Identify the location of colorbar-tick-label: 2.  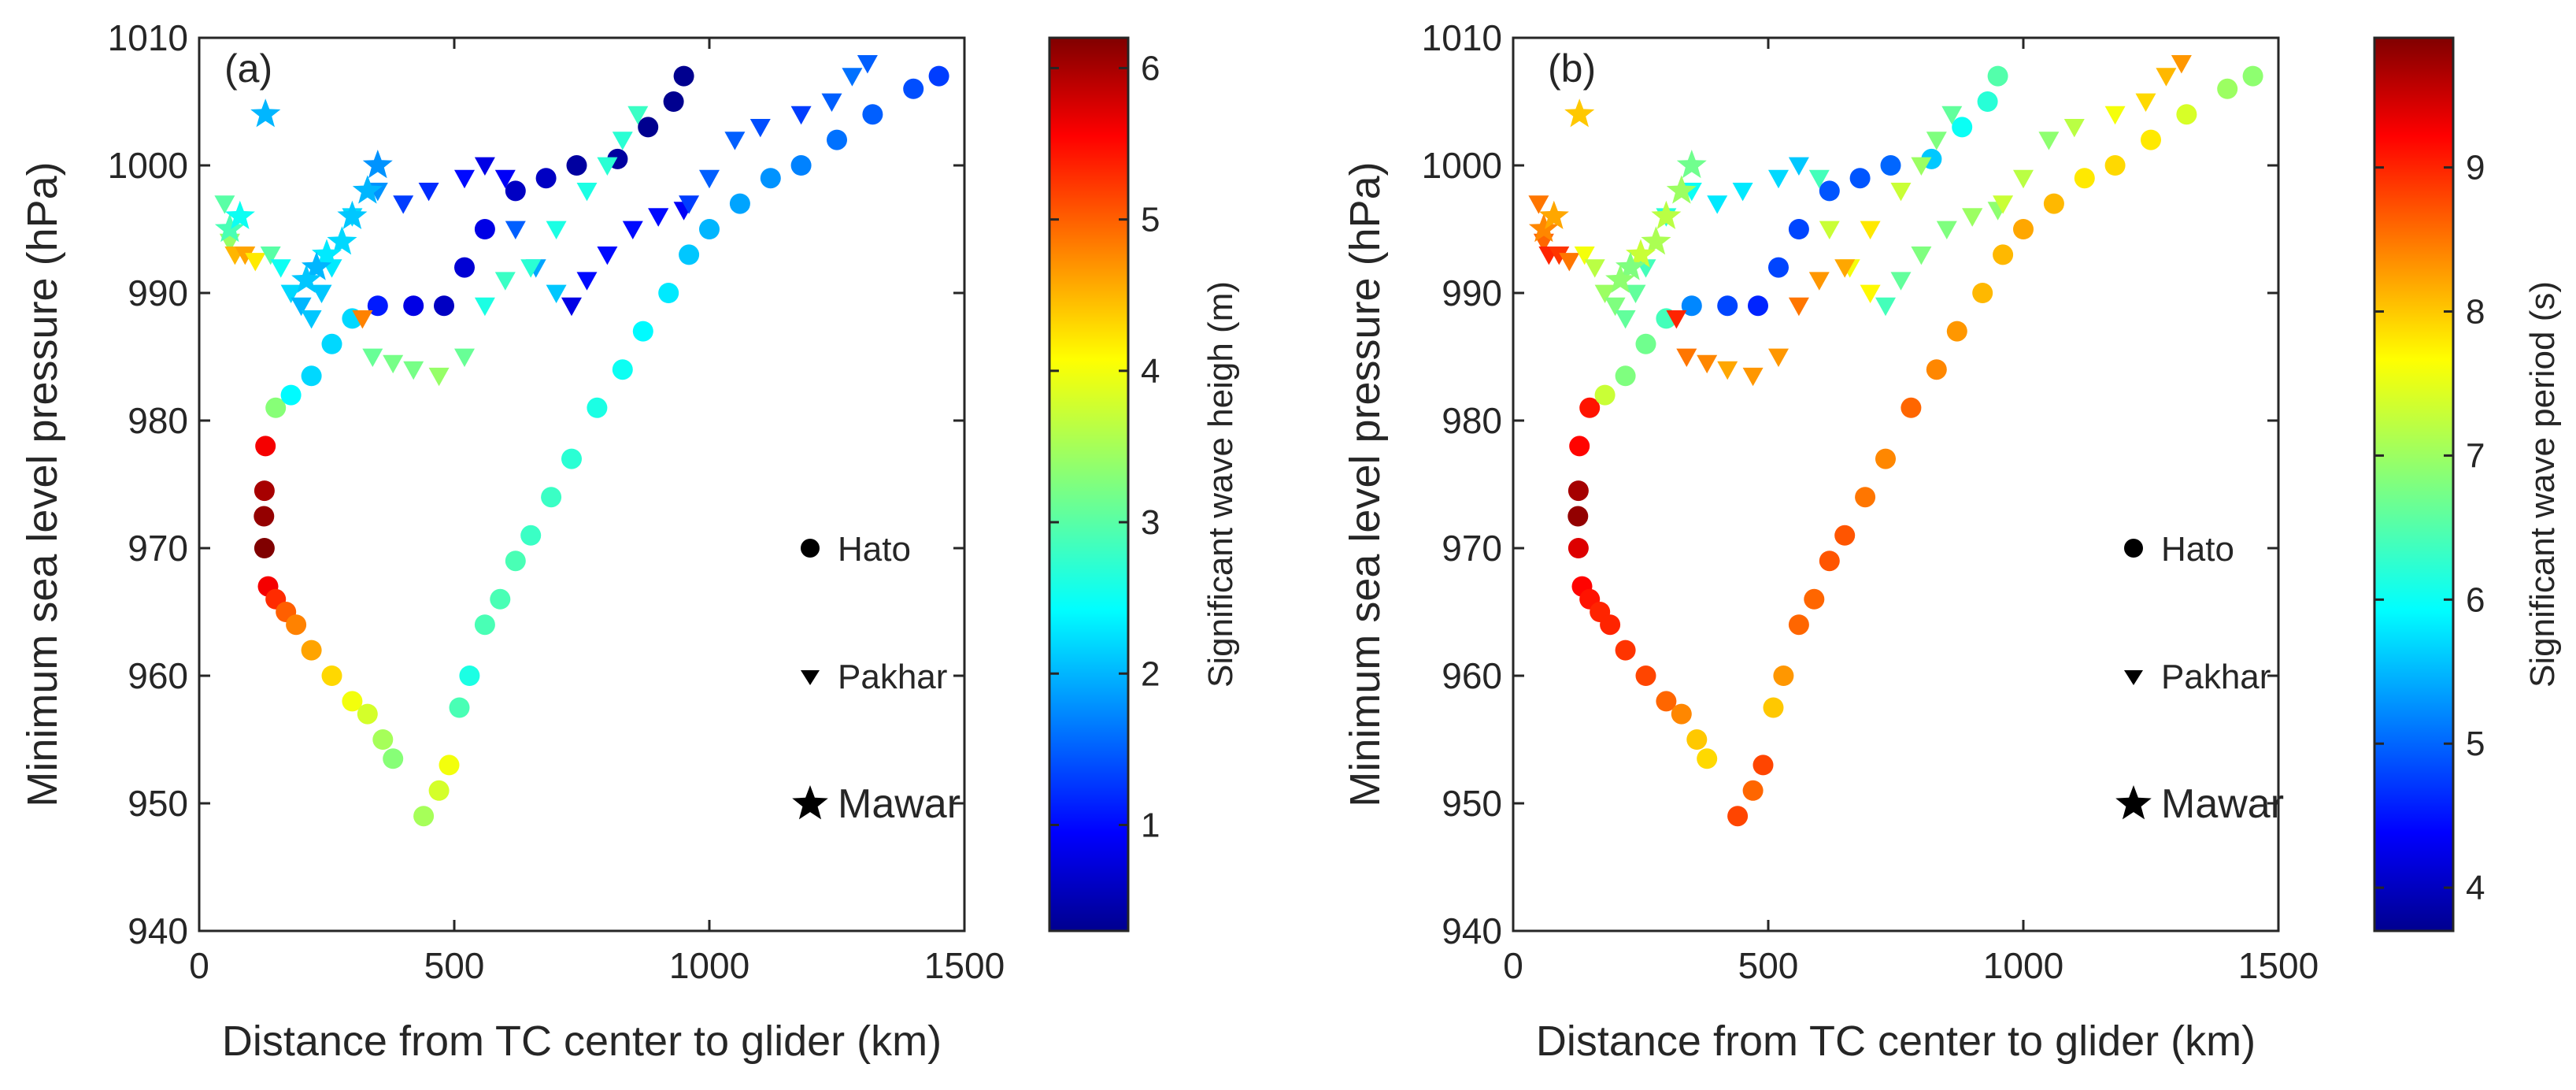
(1150, 674).